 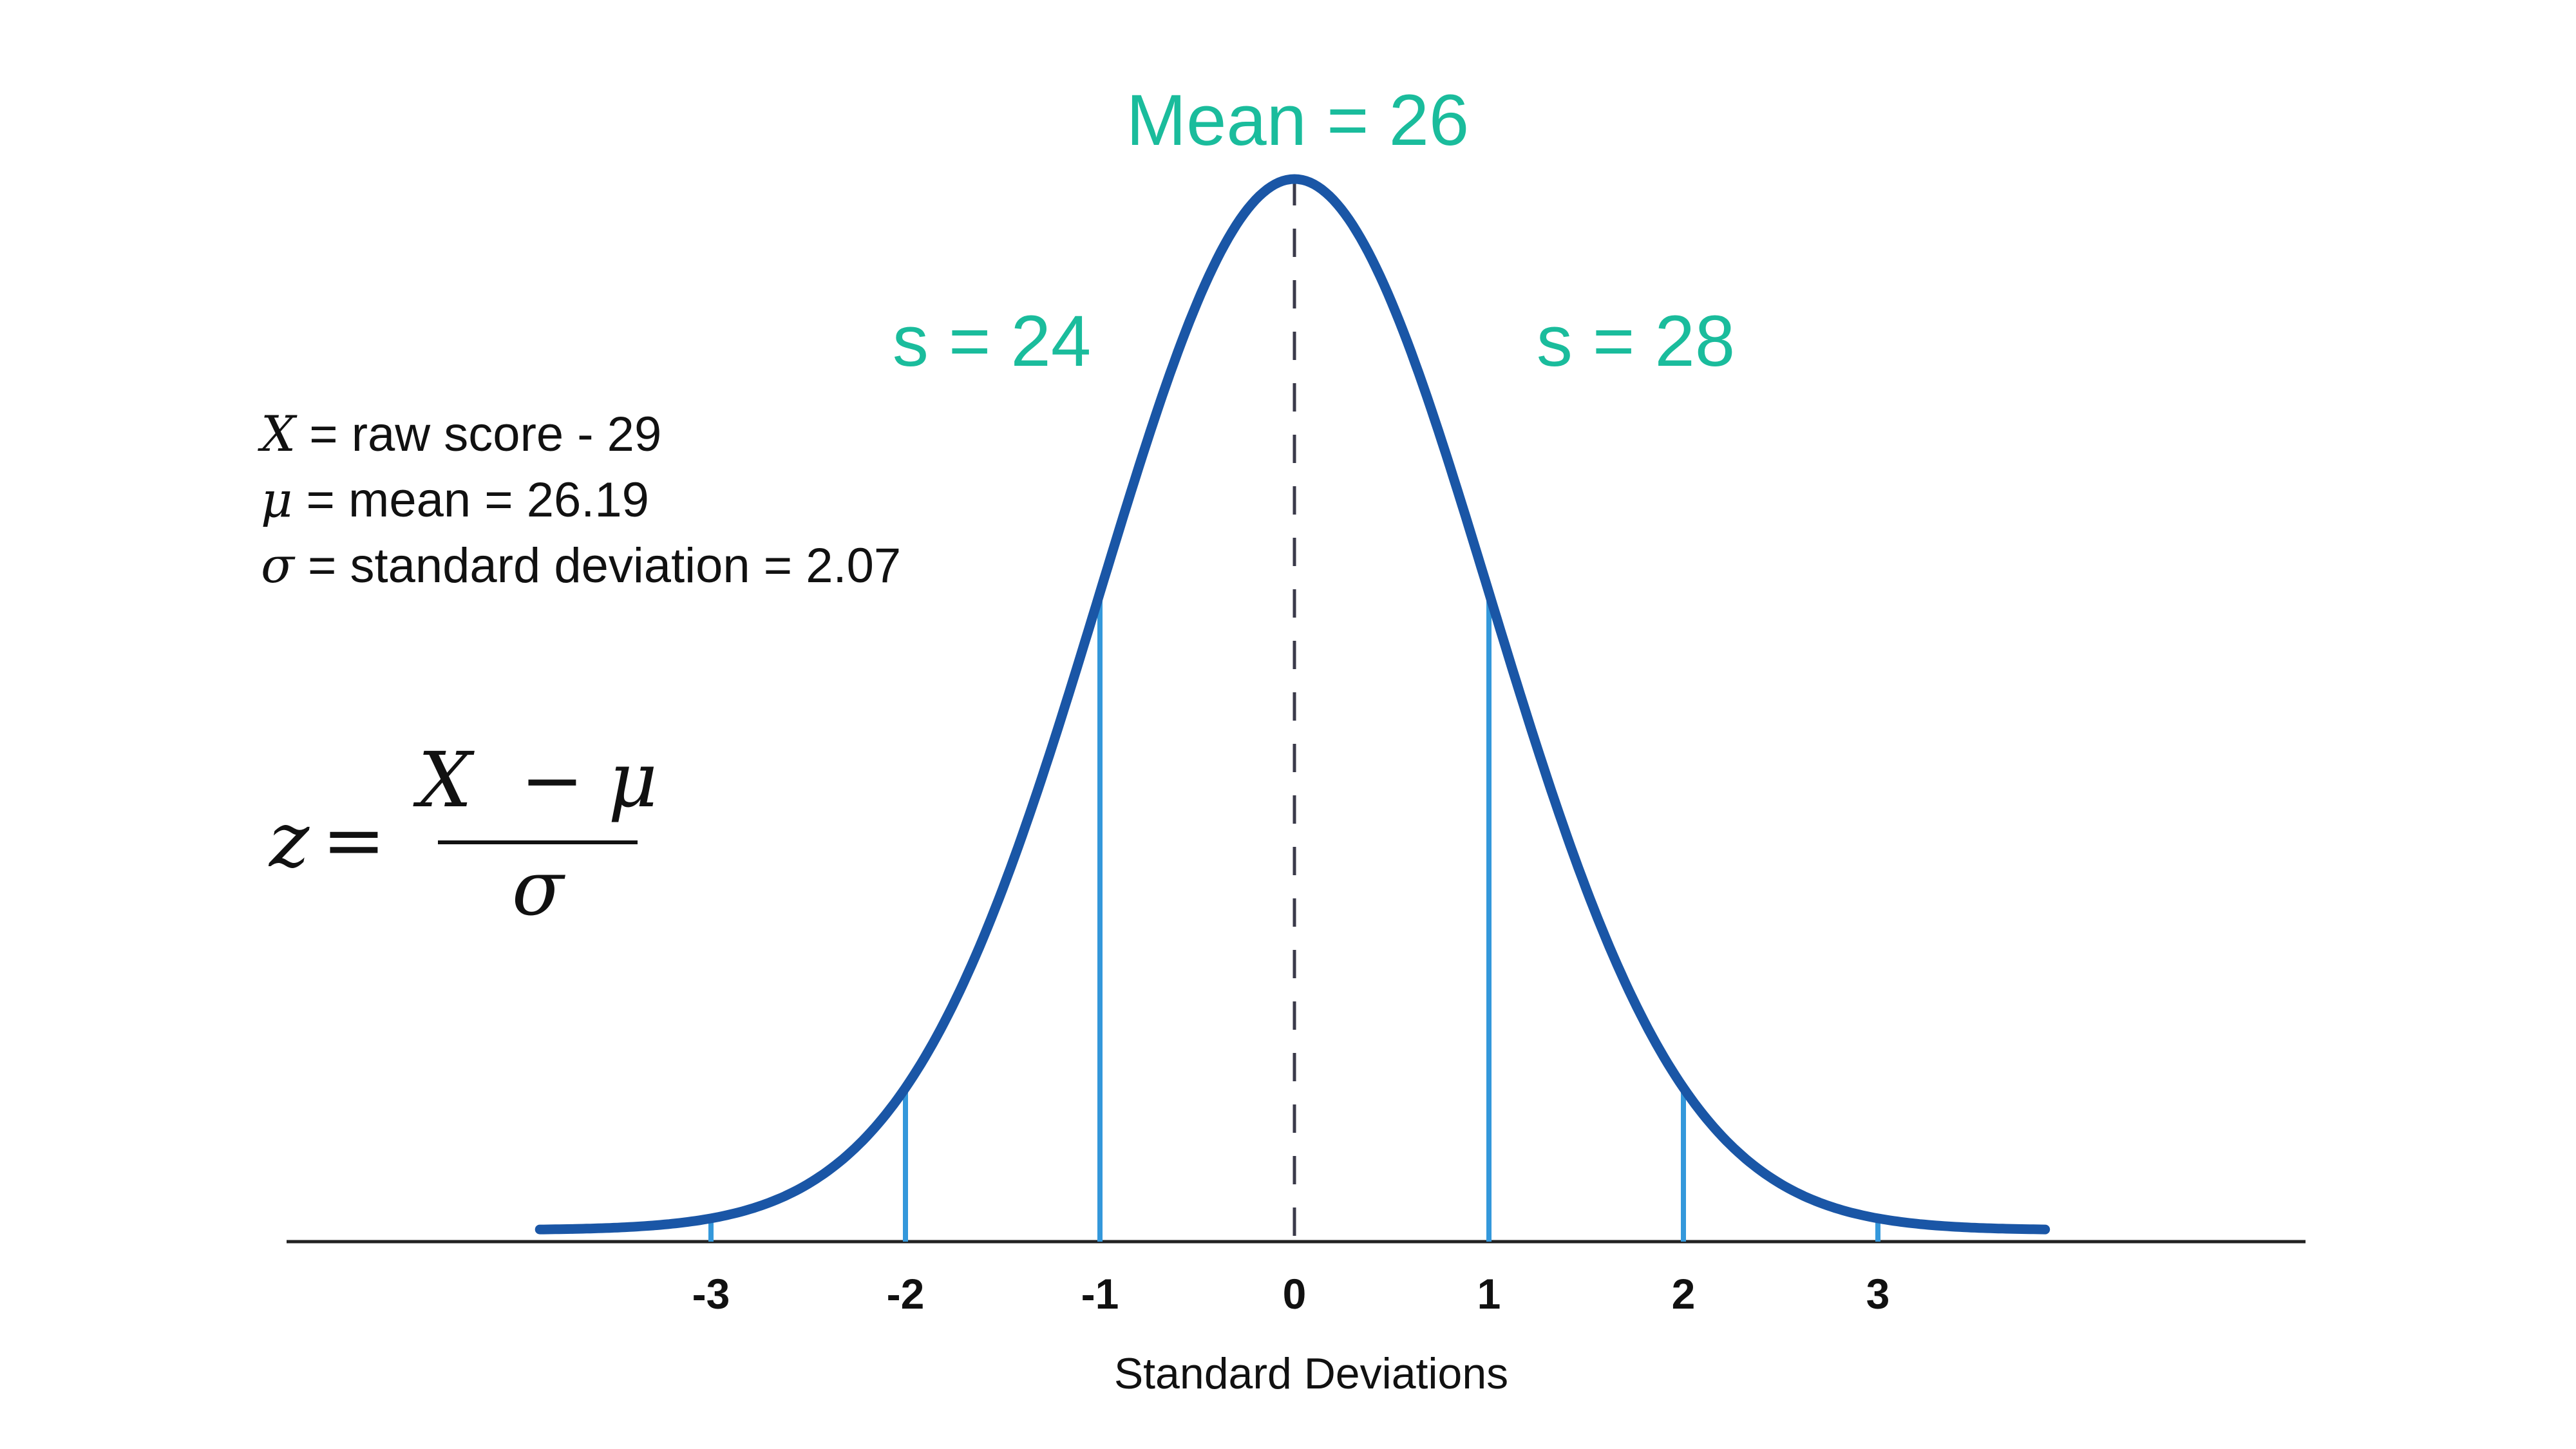 I want to click on z-score-formula: z = X − μ σ, so click(x=463, y=834).